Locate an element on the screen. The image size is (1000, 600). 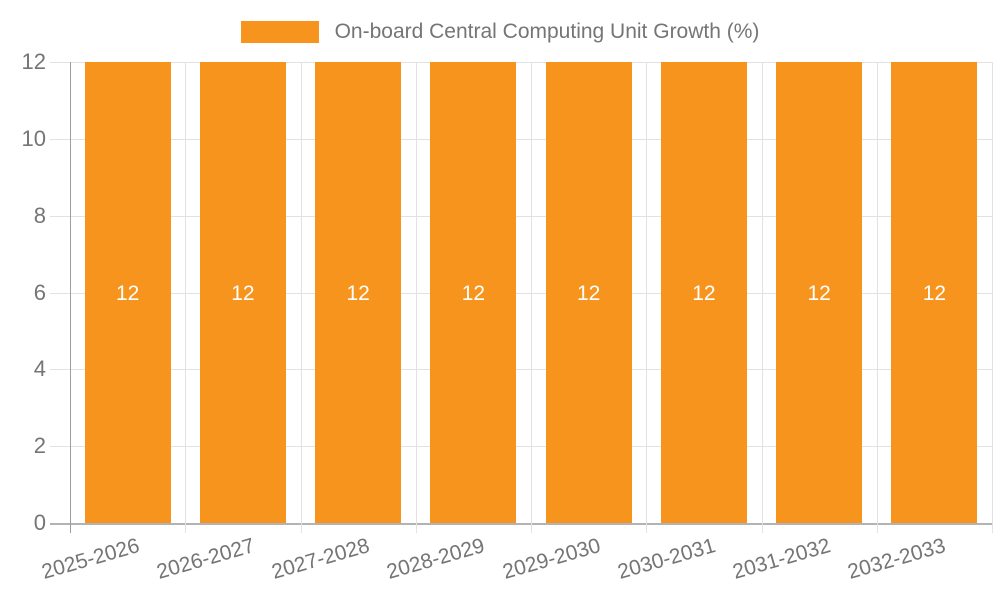
y-axis-tick-label: 10 is located at coordinates (33, 138).